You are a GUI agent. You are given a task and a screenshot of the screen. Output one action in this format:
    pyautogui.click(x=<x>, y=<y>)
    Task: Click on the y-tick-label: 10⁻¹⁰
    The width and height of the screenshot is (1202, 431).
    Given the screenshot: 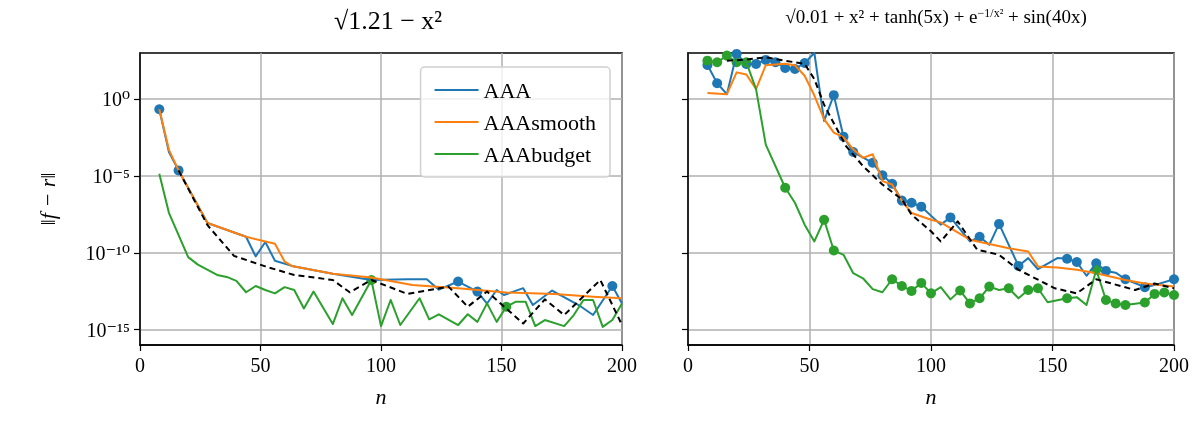 What is the action you would take?
    pyautogui.click(x=107, y=252)
    